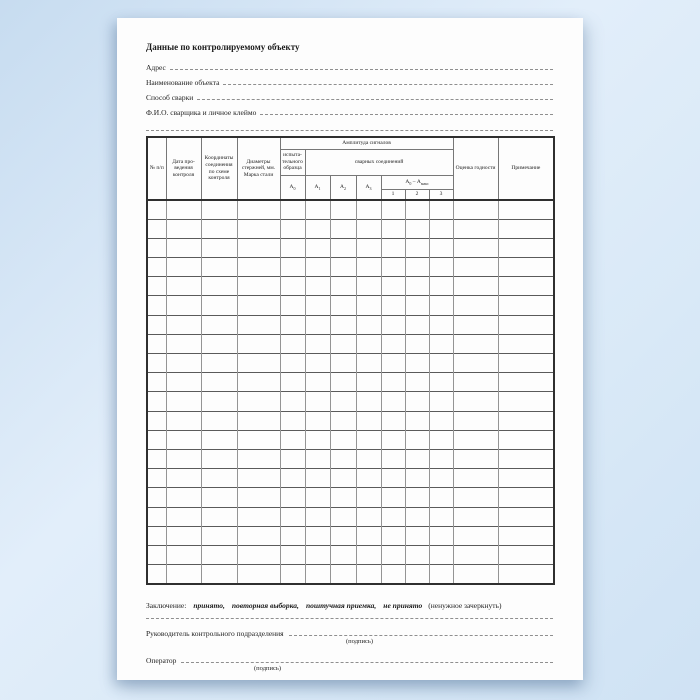 This screenshot has width=700, height=700. What do you see at coordinates (161, 660) in the screenshot?
I see `operator-signature-label: Оператор` at bounding box center [161, 660].